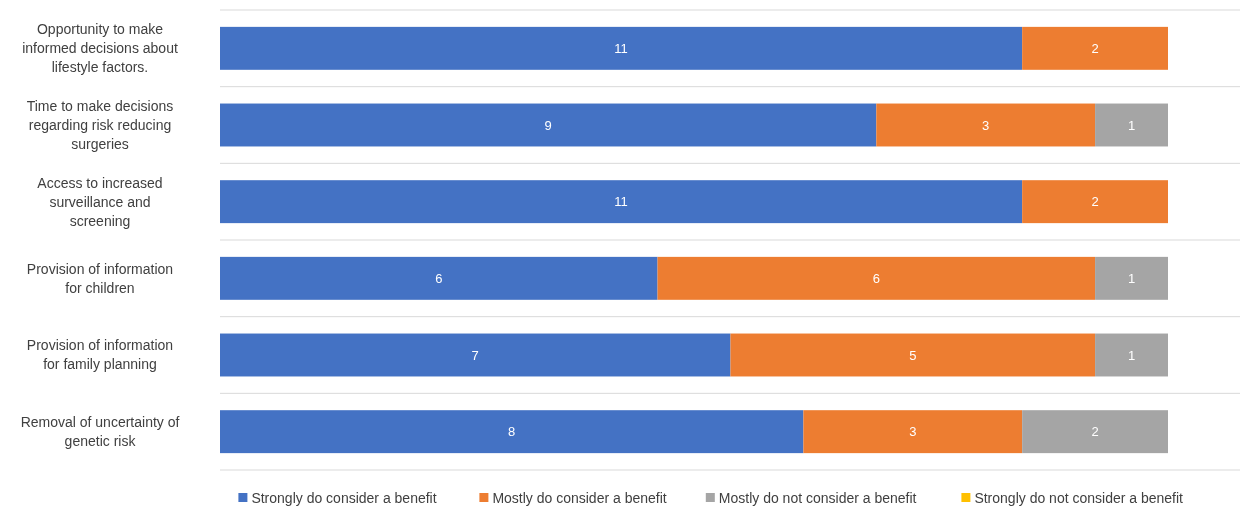 This screenshot has height=508, width=1243. Describe the element at coordinates (100, 278) in the screenshot. I see `y-tick-label: Provision of information for children` at that location.